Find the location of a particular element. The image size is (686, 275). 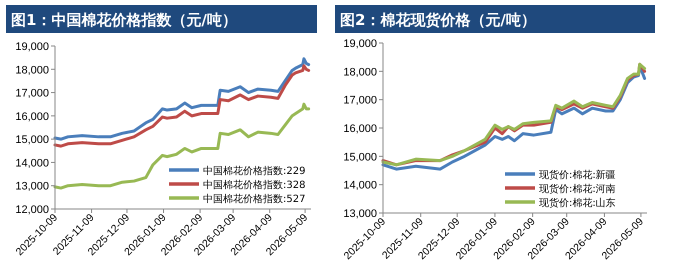

legend-label: 现货价:棉花:新疆 is located at coordinates (577, 175).